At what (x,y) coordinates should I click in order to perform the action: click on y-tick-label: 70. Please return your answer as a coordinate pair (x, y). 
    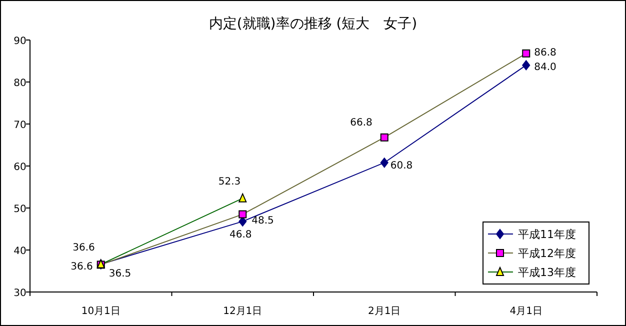
    Looking at the image, I should click on (20, 125).